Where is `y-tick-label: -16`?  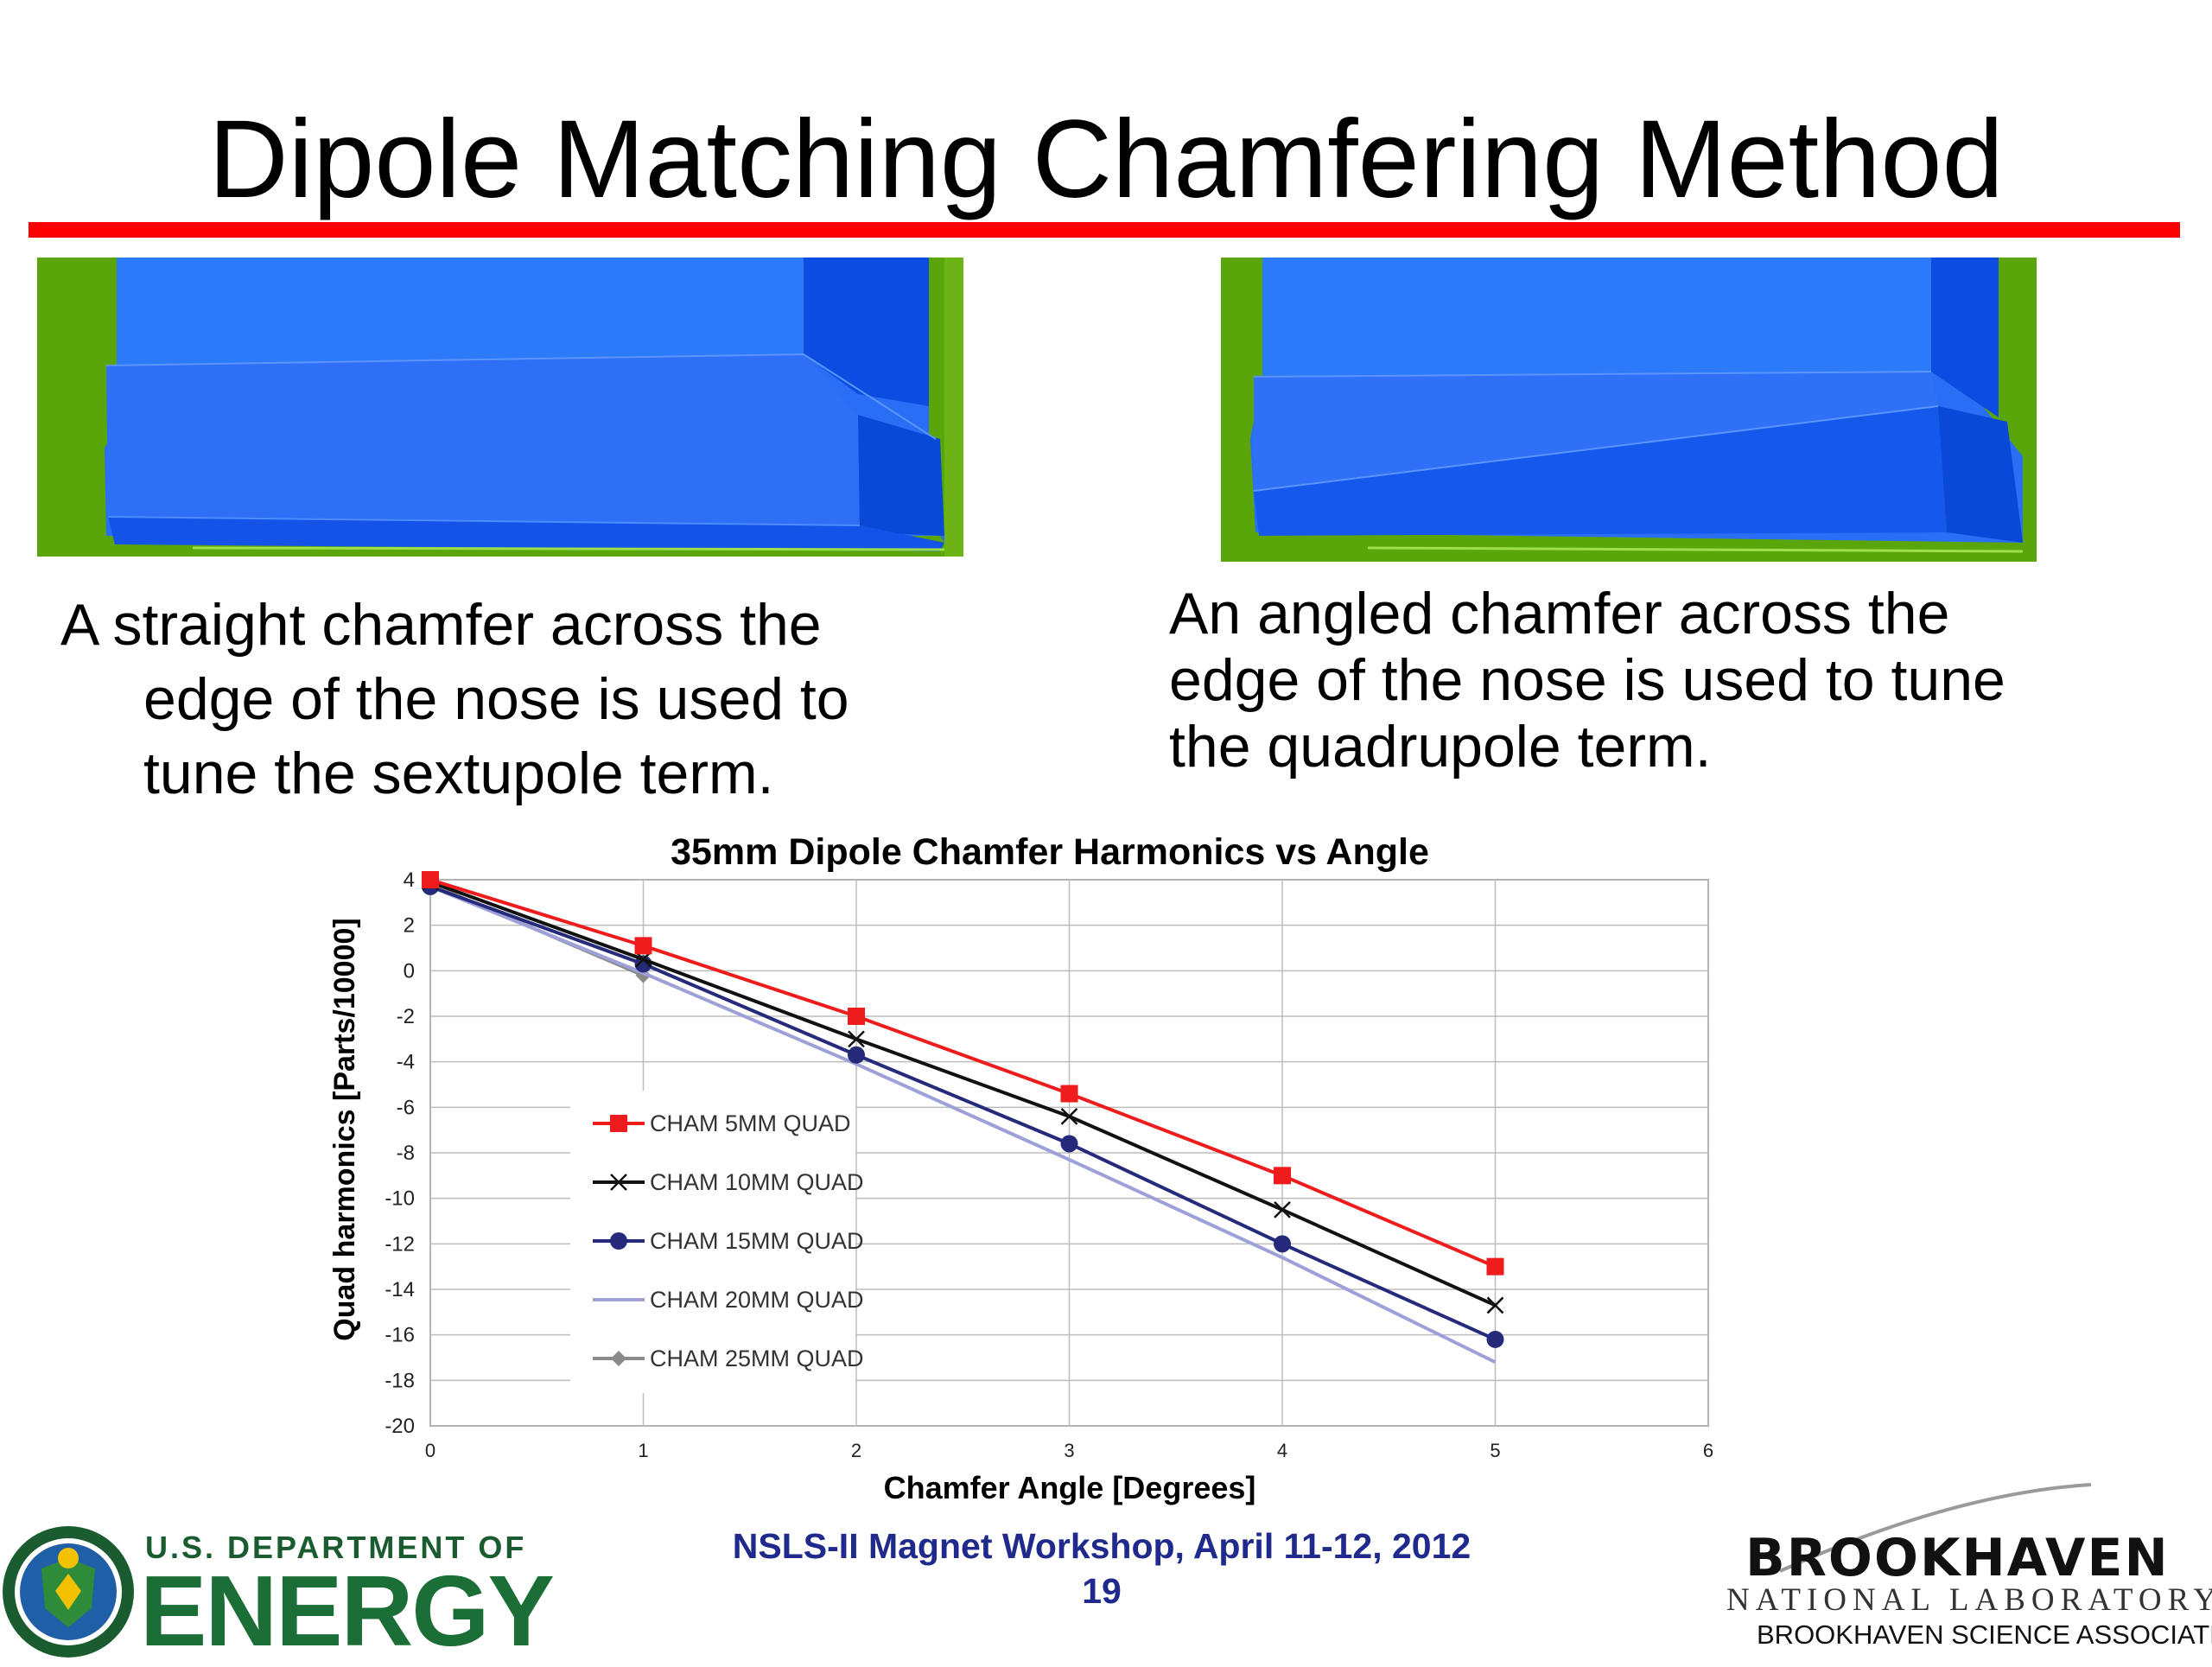 y-tick-label: -16 is located at coordinates (400, 1335).